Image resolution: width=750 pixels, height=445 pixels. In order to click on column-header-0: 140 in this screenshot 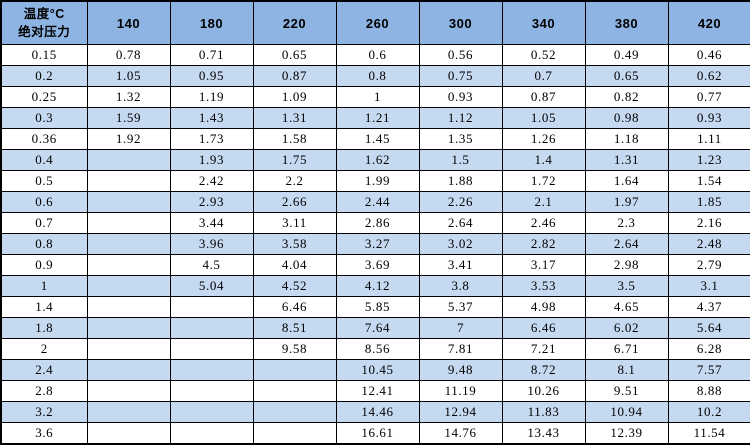, I will do `click(128, 22)`.